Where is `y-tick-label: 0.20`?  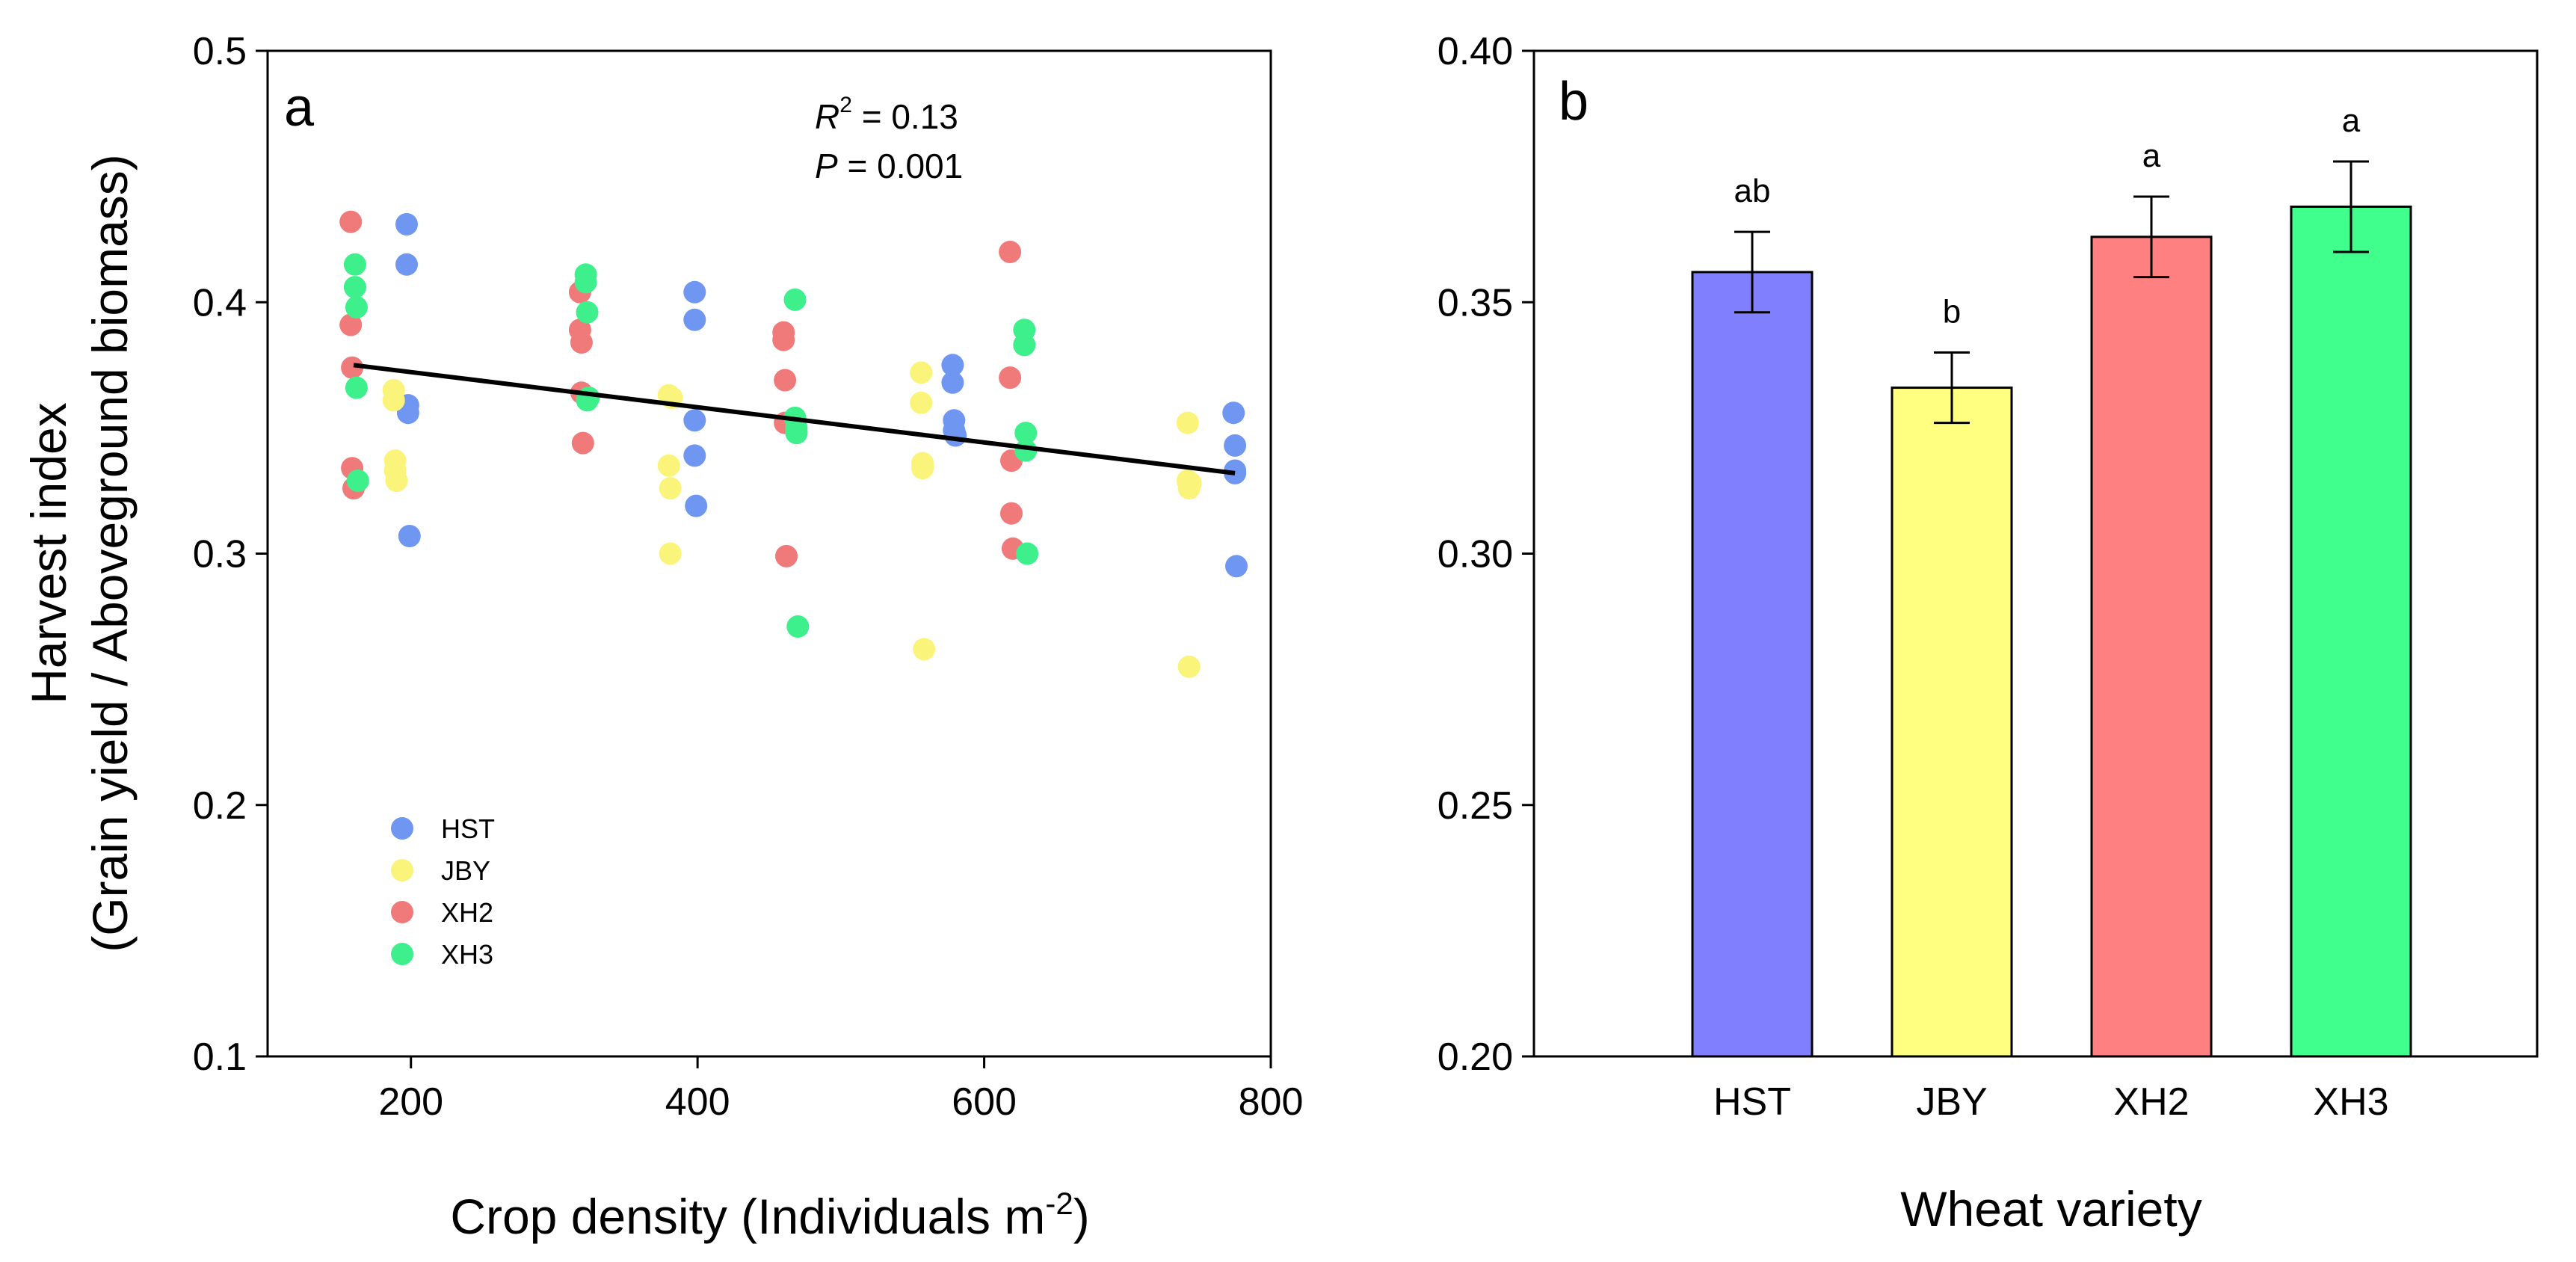
y-tick-label: 0.20 is located at coordinates (1475, 1057).